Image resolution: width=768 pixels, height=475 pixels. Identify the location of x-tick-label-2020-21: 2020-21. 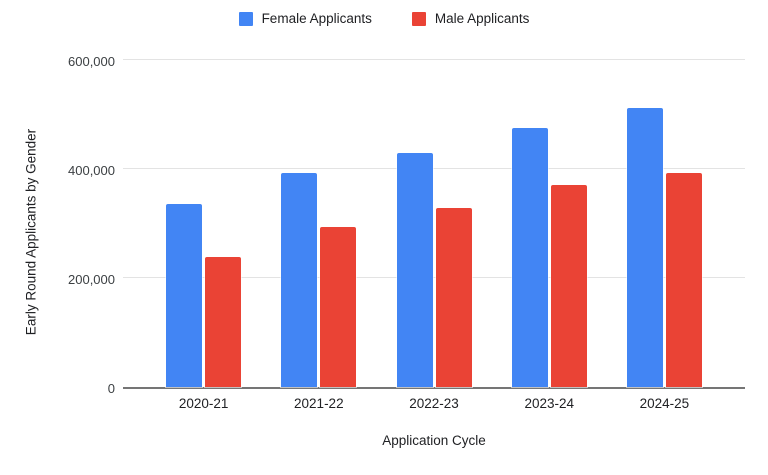
(203, 403).